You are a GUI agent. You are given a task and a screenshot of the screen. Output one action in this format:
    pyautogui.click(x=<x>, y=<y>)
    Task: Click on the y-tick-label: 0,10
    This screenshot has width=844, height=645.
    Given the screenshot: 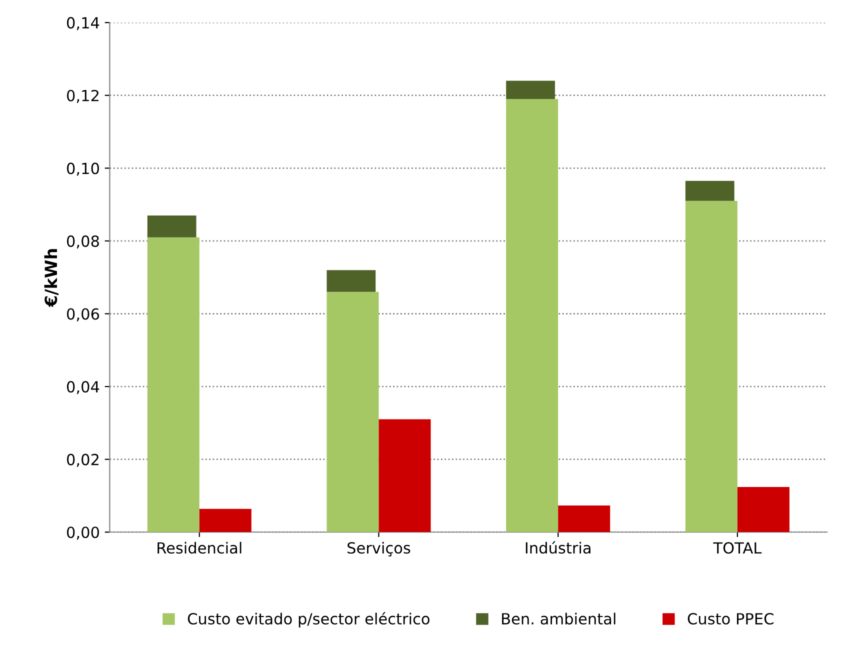 What is the action you would take?
    pyautogui.click(x=82, y=169)
    